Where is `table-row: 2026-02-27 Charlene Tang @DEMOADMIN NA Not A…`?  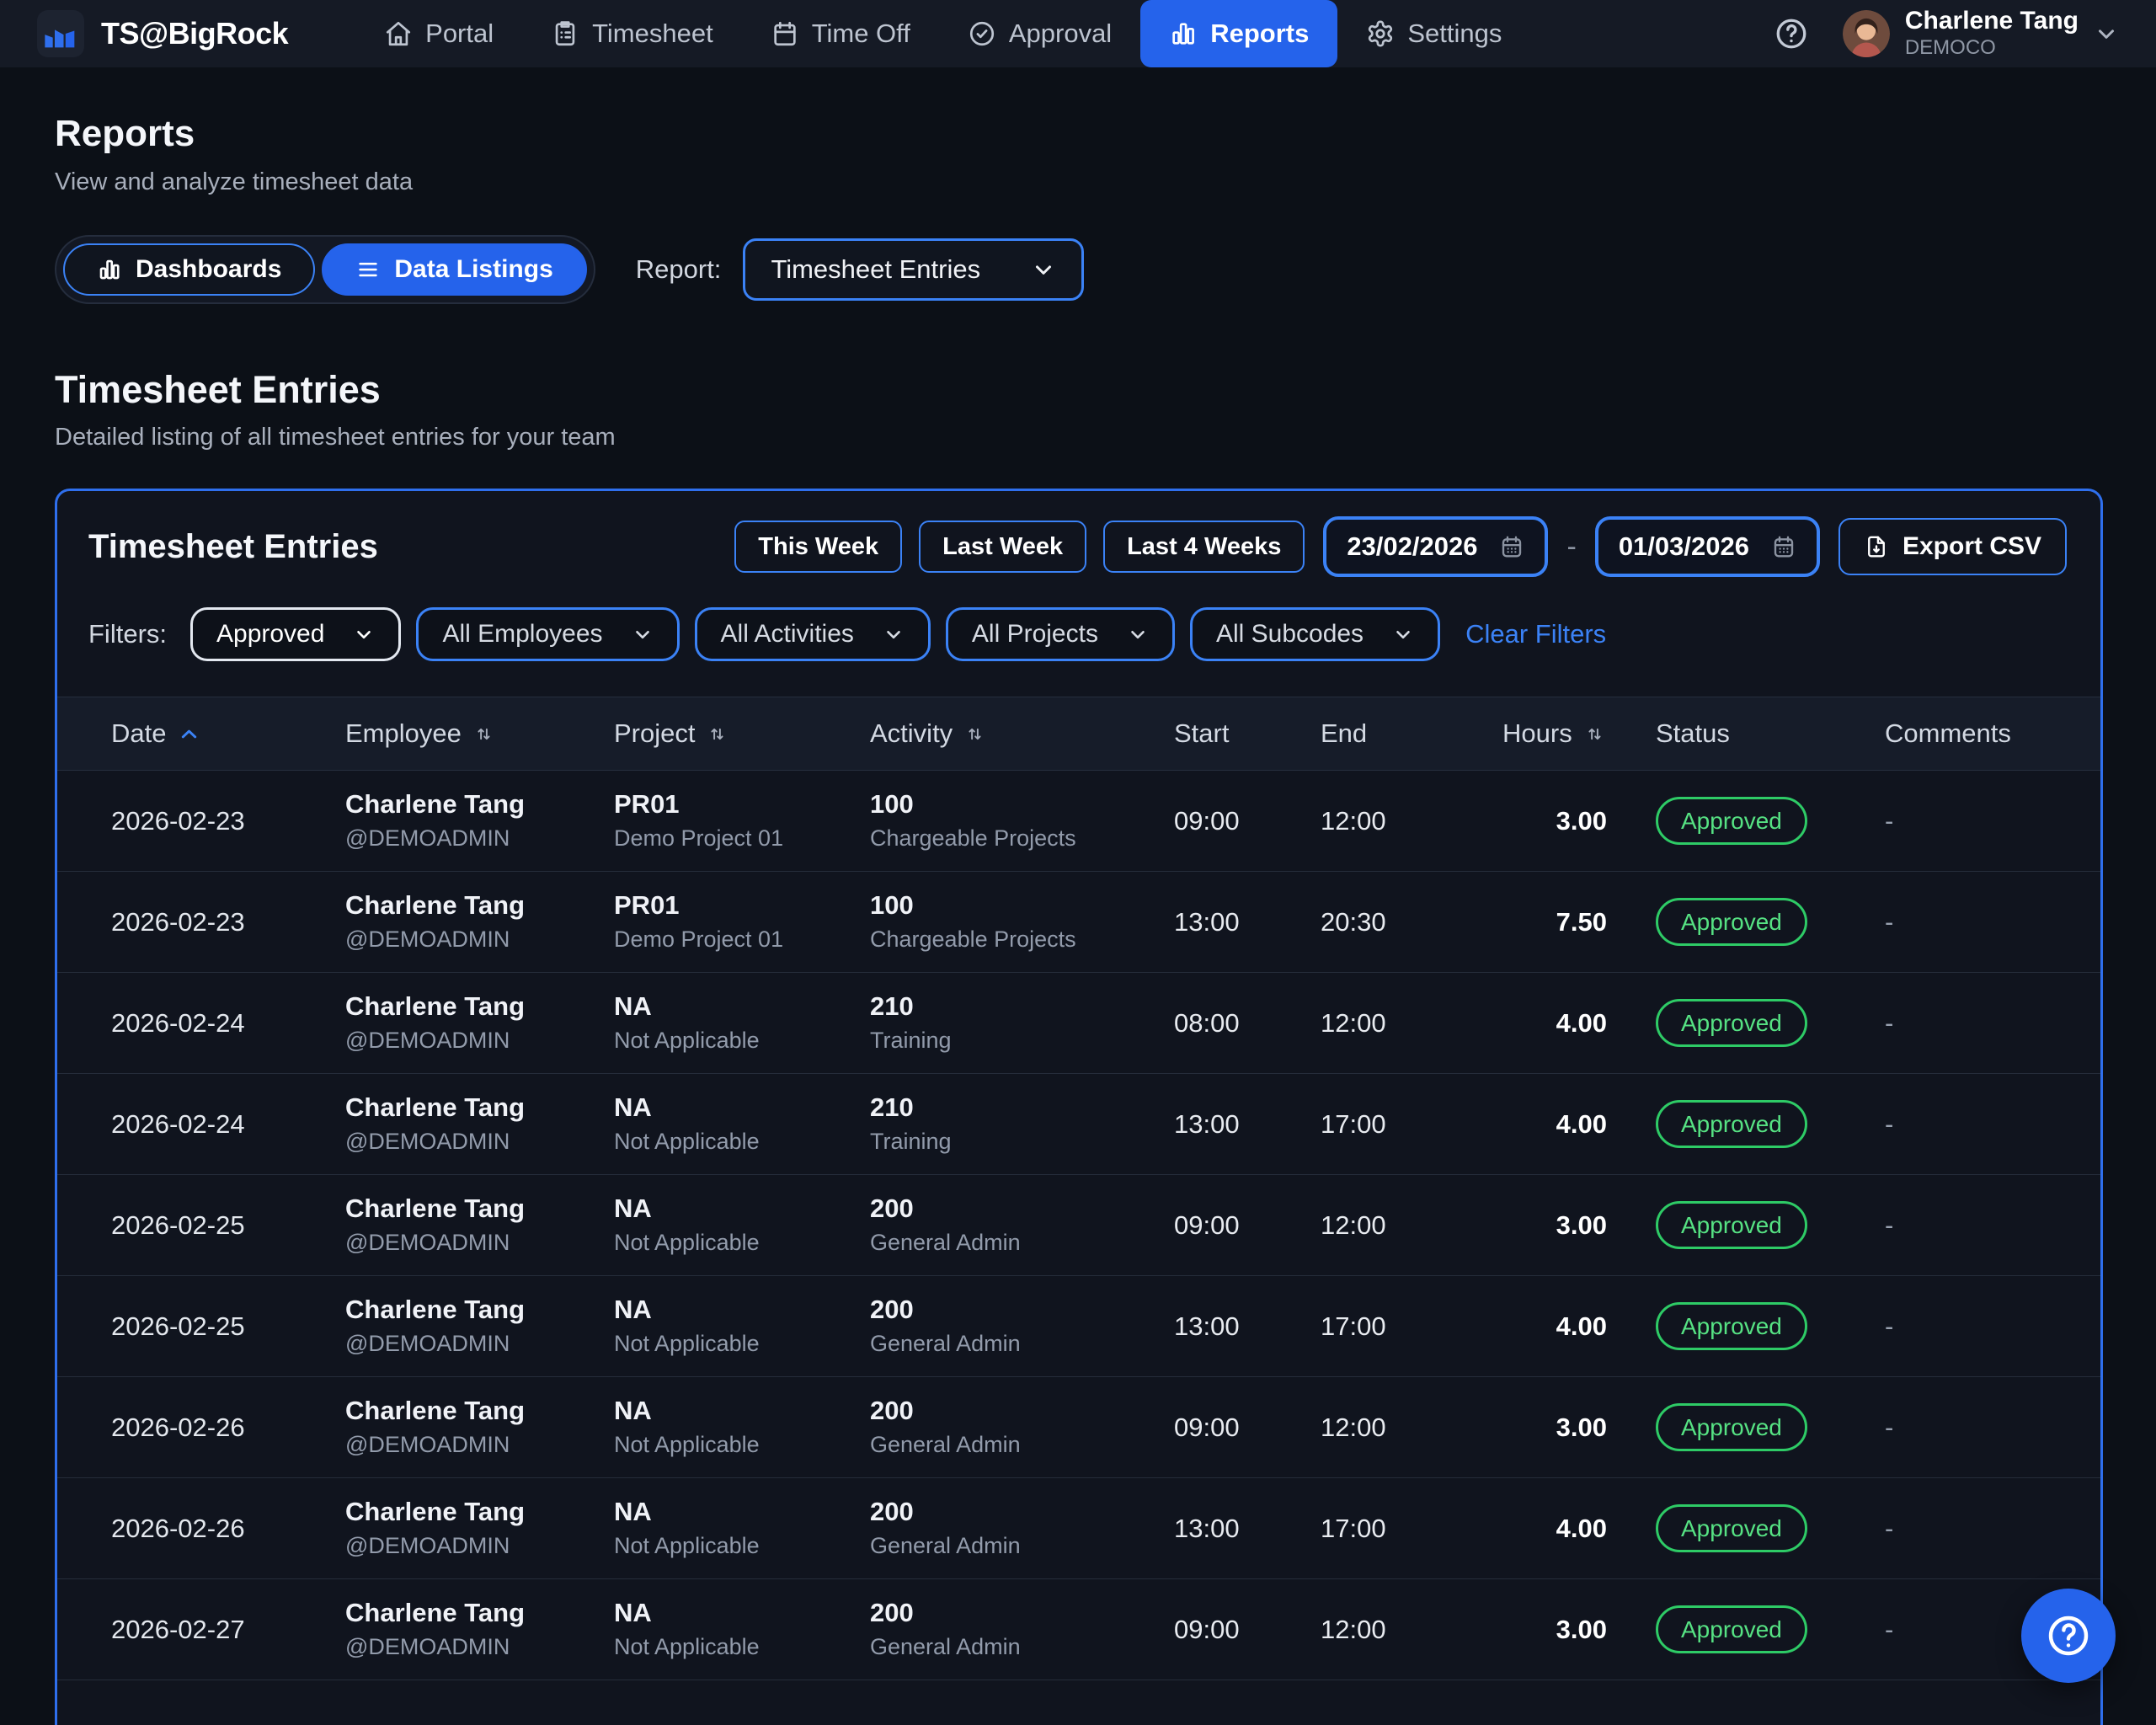
table-row: 2026-02-27 Charlene Tang @DEMOADMIN NA Not A… is located at coordinates (1078, 1629).